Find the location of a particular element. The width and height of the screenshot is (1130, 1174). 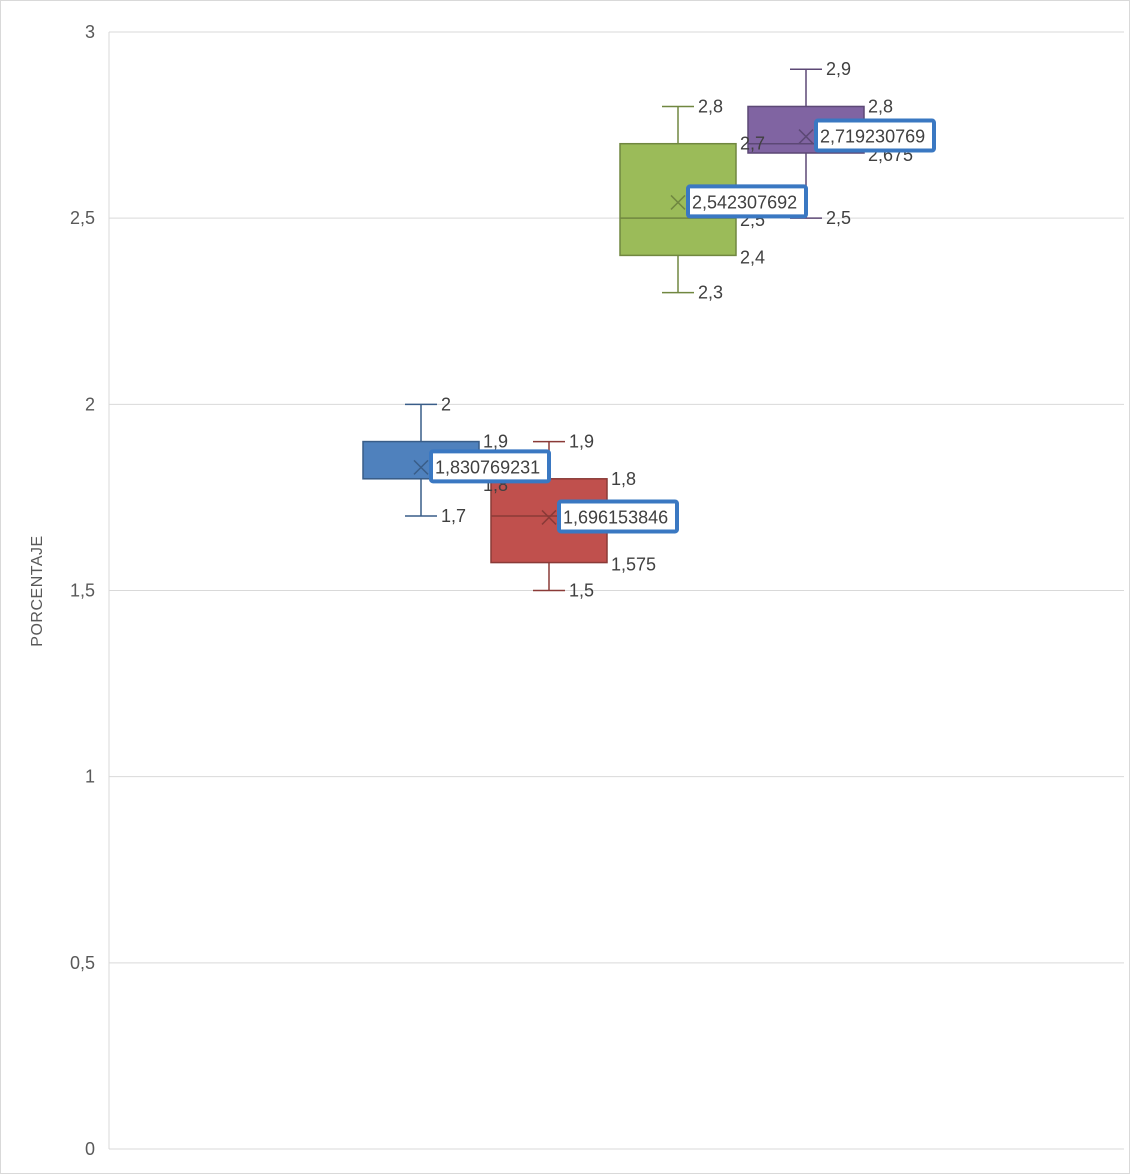

data-label-min: 2,3 is located at coordinates (710, 293).